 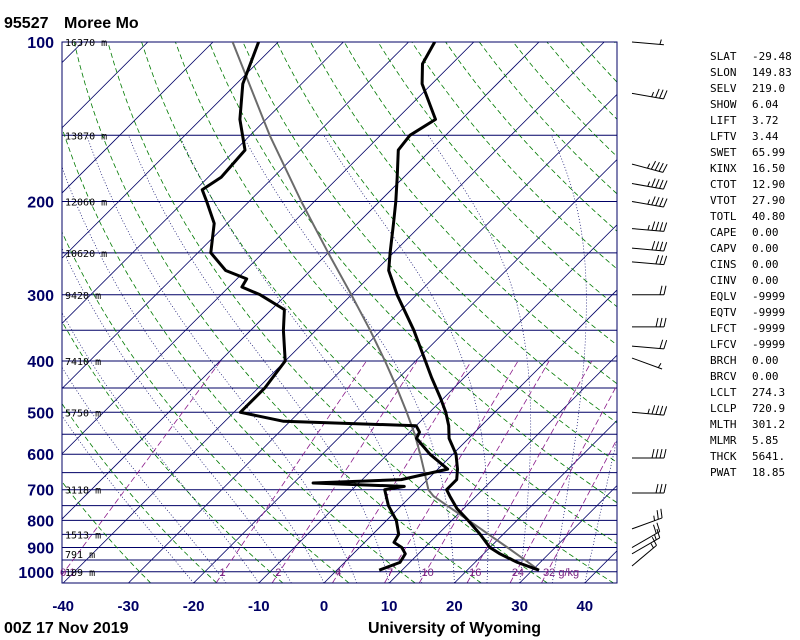 I want to click on temperature-tick-label: 20, so click(x=454, y=606).